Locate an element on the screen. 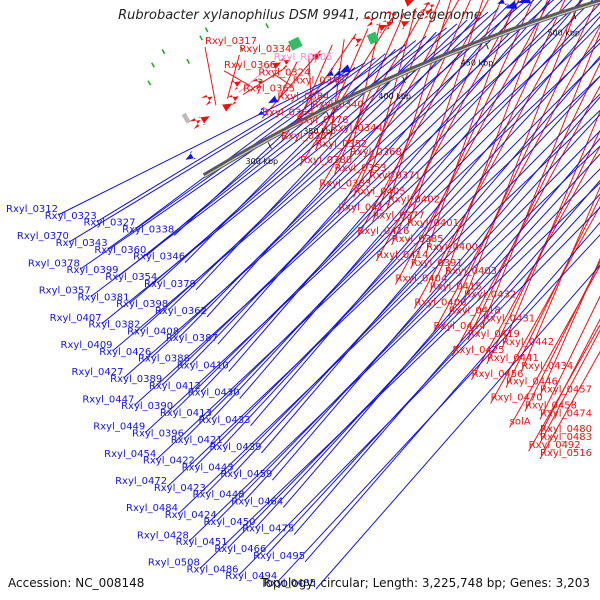 The height and width of the screenshot is (600, 600). gene-label: Rxyl_0343 is located at coordinates (82, 243).